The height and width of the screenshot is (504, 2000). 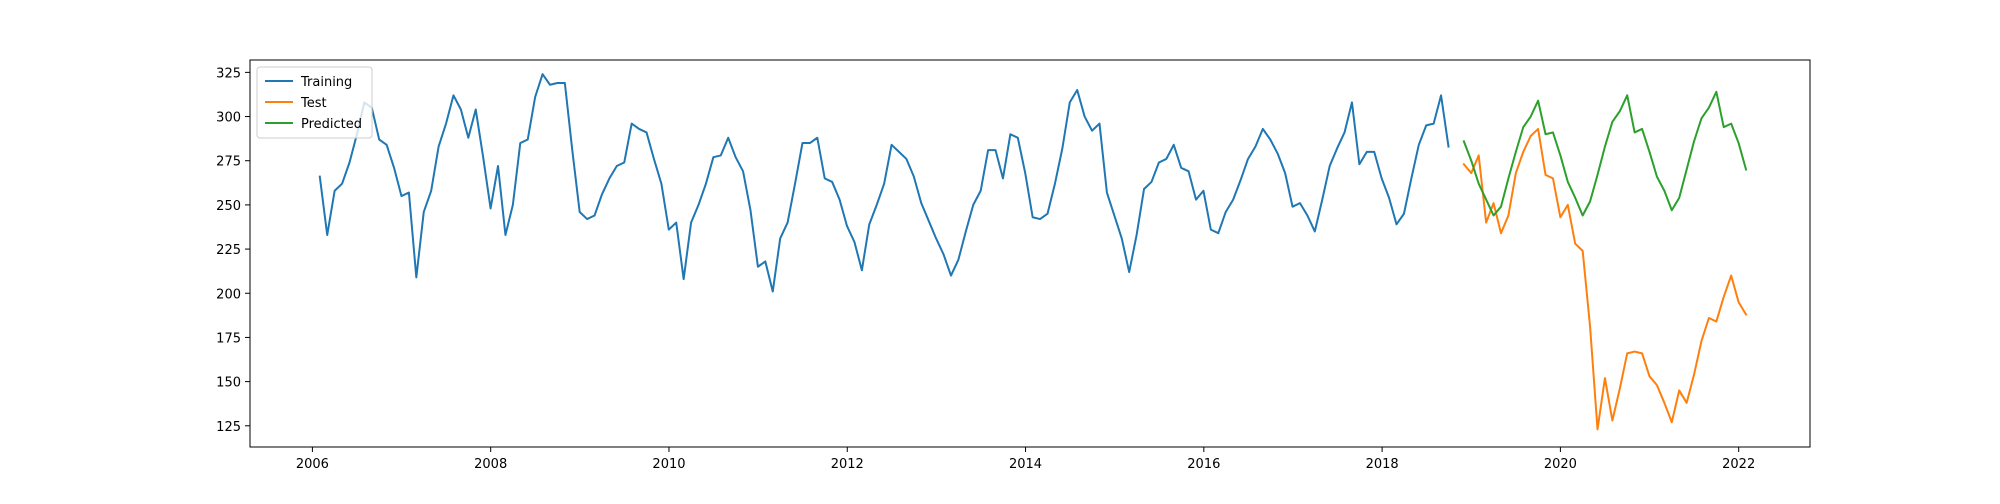 What do you see at coordinates (490, 464) in the screenshot?
I see `x-tick-label: 2008` at bounding box center [490, 464].